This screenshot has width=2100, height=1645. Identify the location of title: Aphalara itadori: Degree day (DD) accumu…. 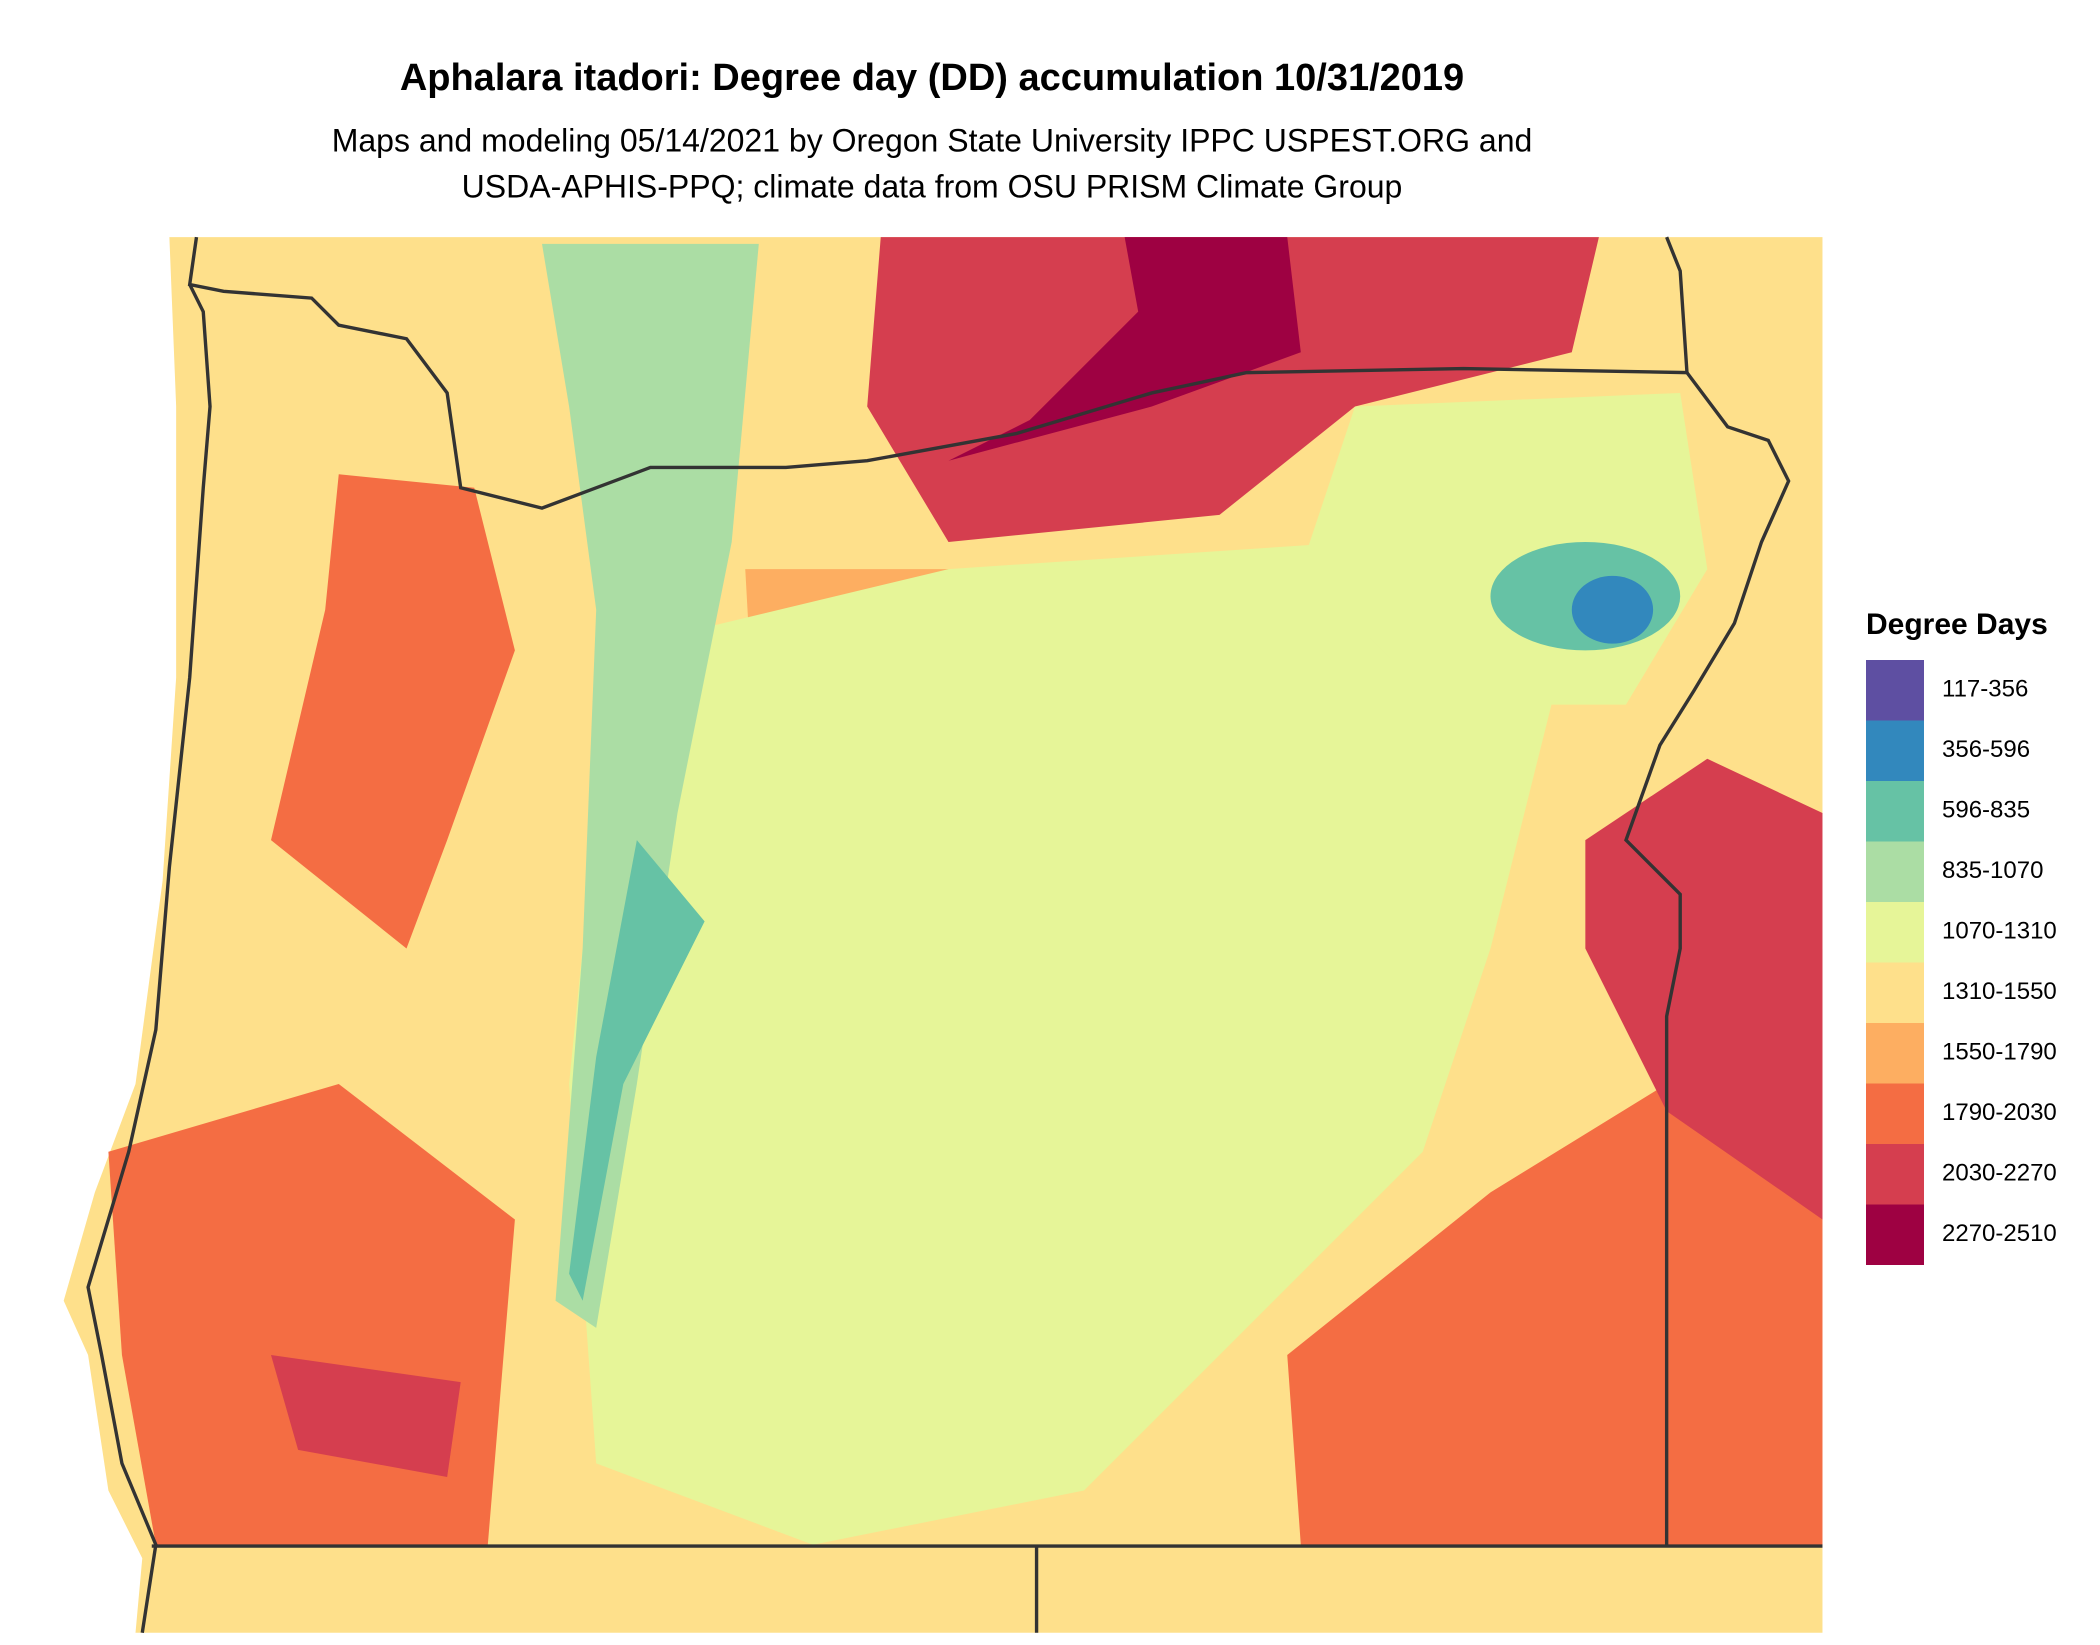
(932, 78).